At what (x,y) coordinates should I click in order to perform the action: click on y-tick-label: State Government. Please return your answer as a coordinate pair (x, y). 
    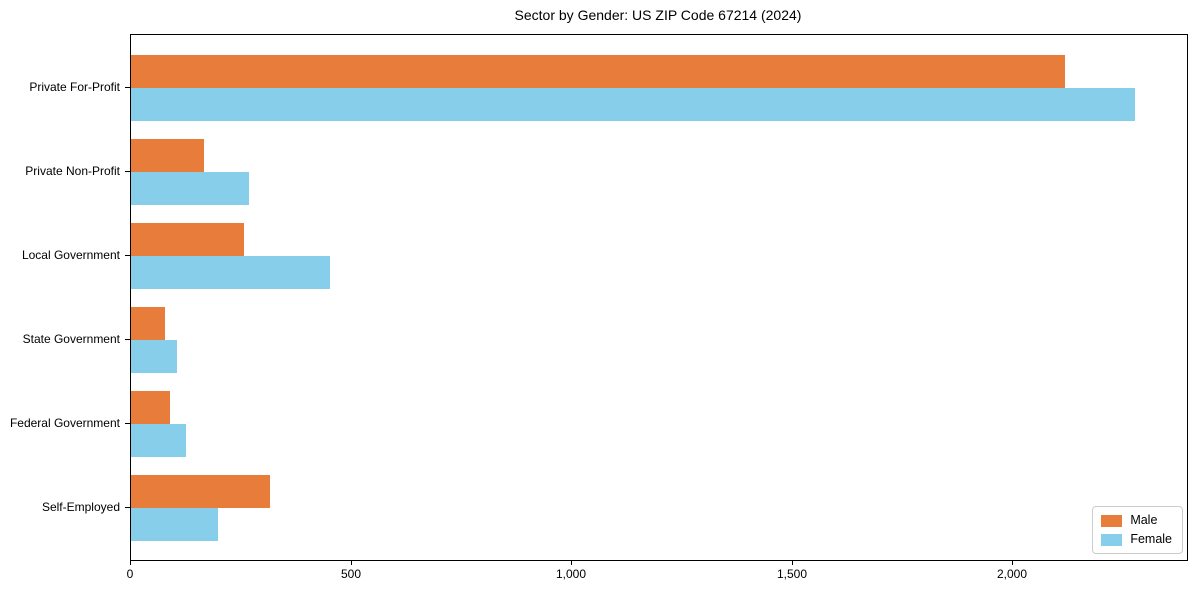
    Looking at the image, I should click on (71, 339).